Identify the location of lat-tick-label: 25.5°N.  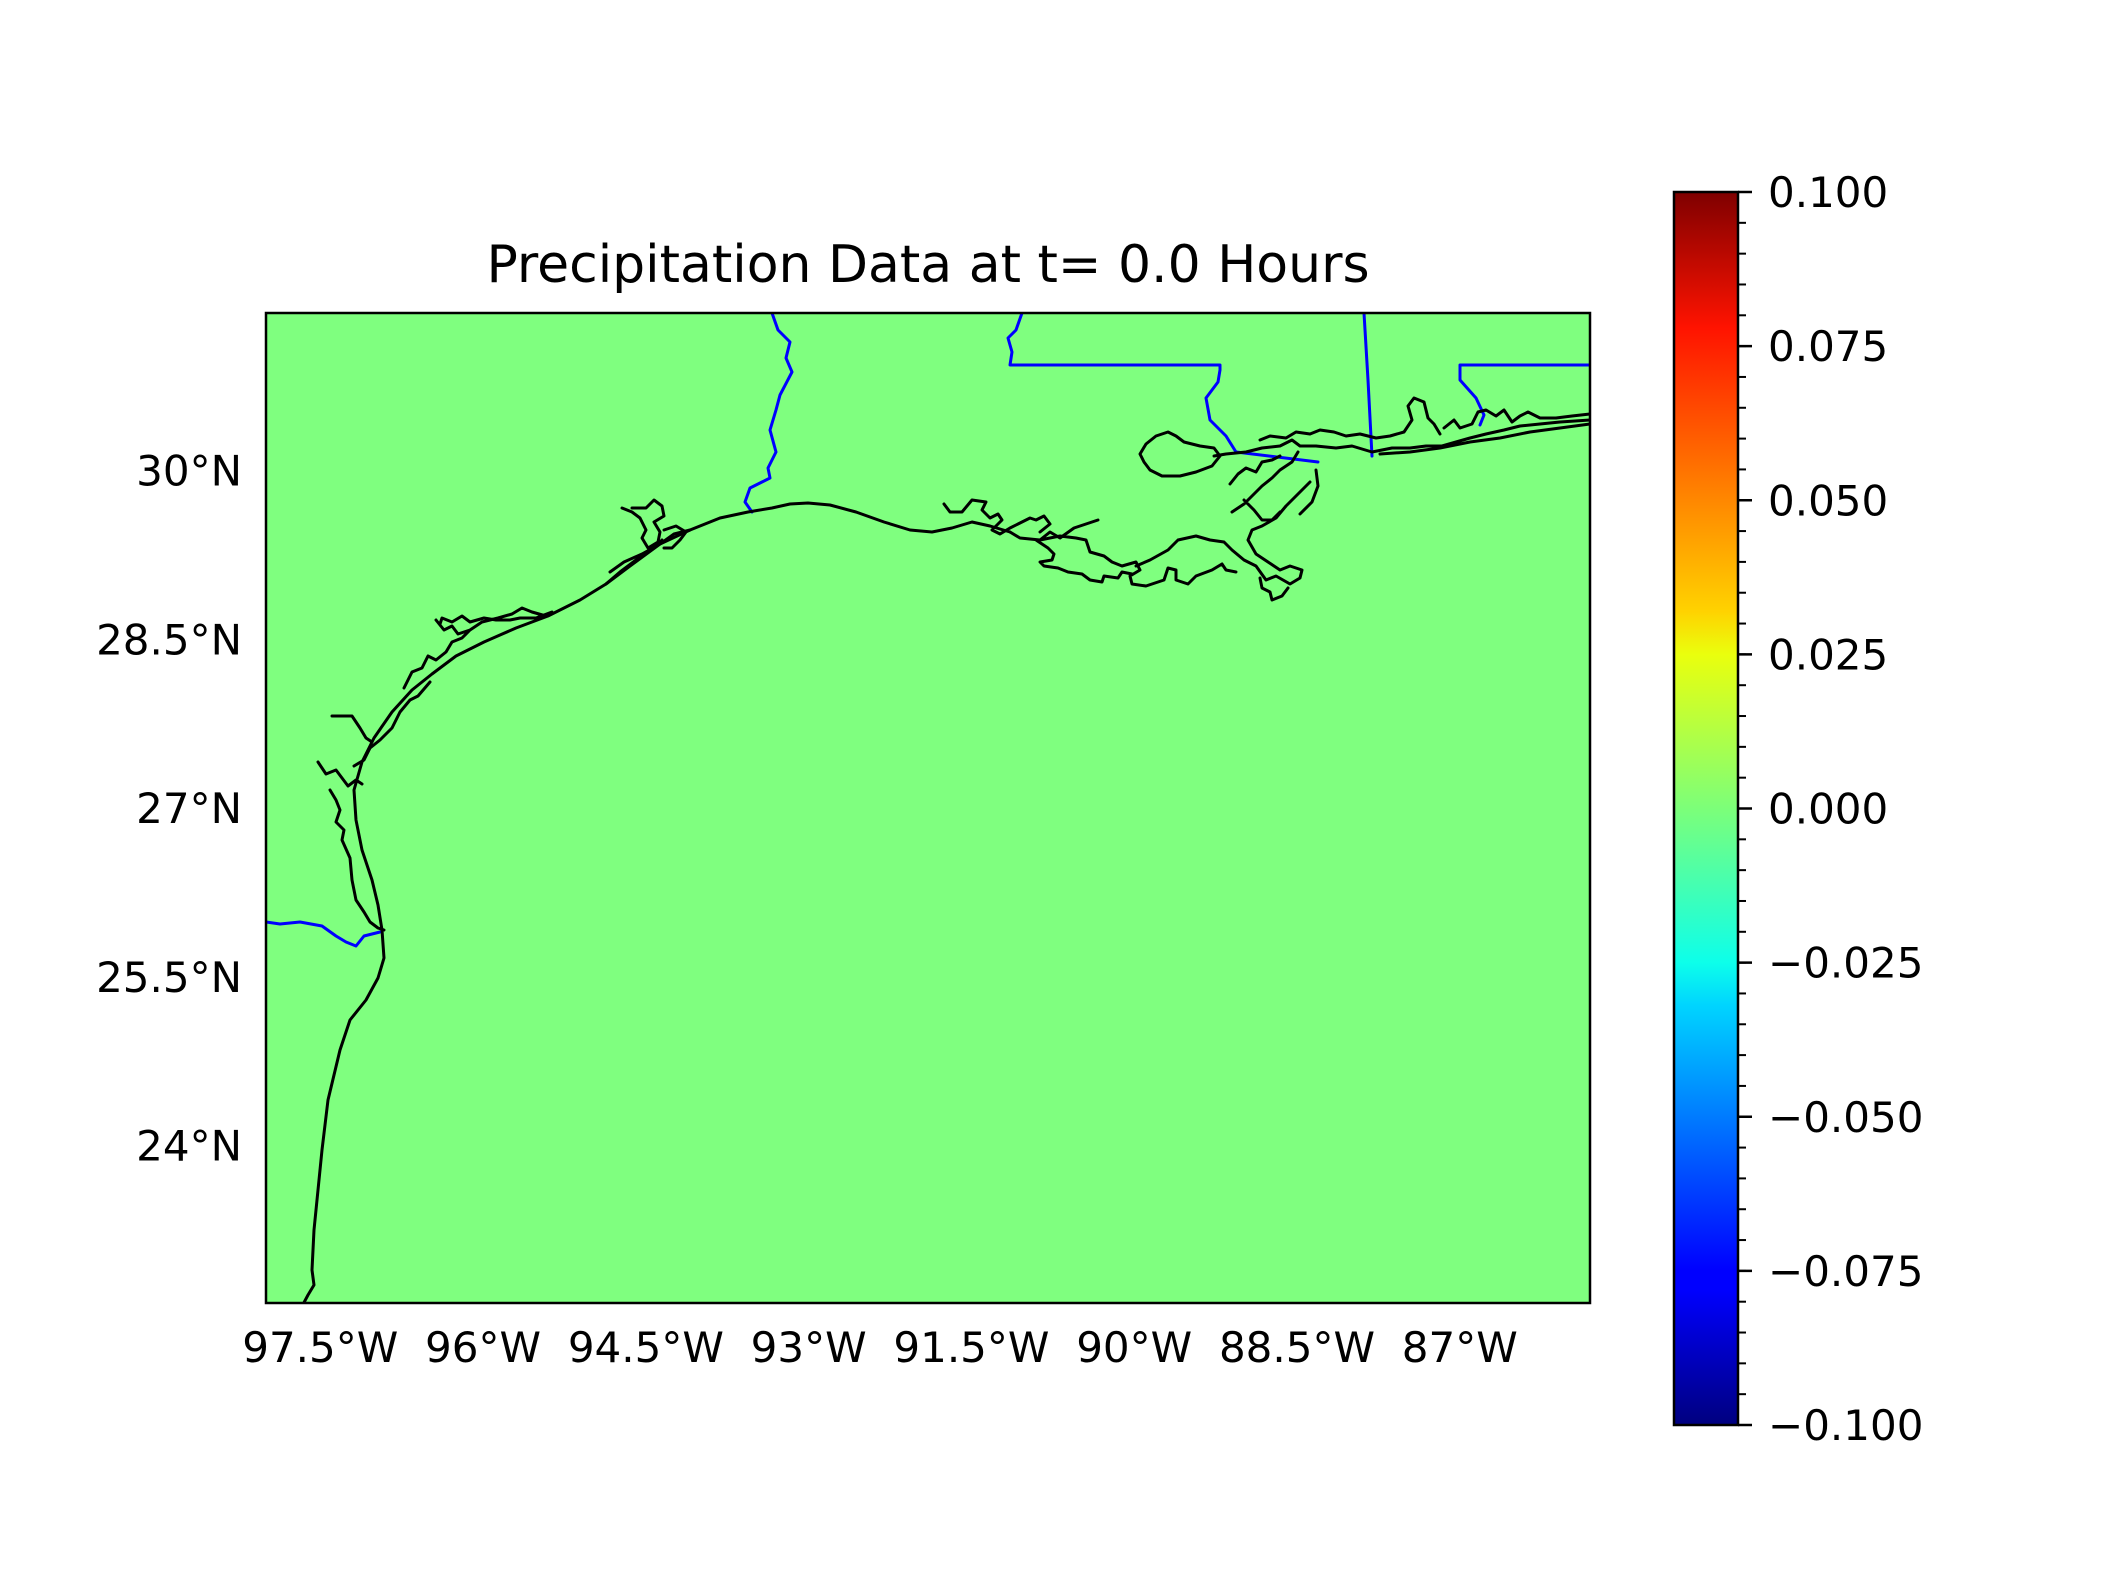
(169, 977).